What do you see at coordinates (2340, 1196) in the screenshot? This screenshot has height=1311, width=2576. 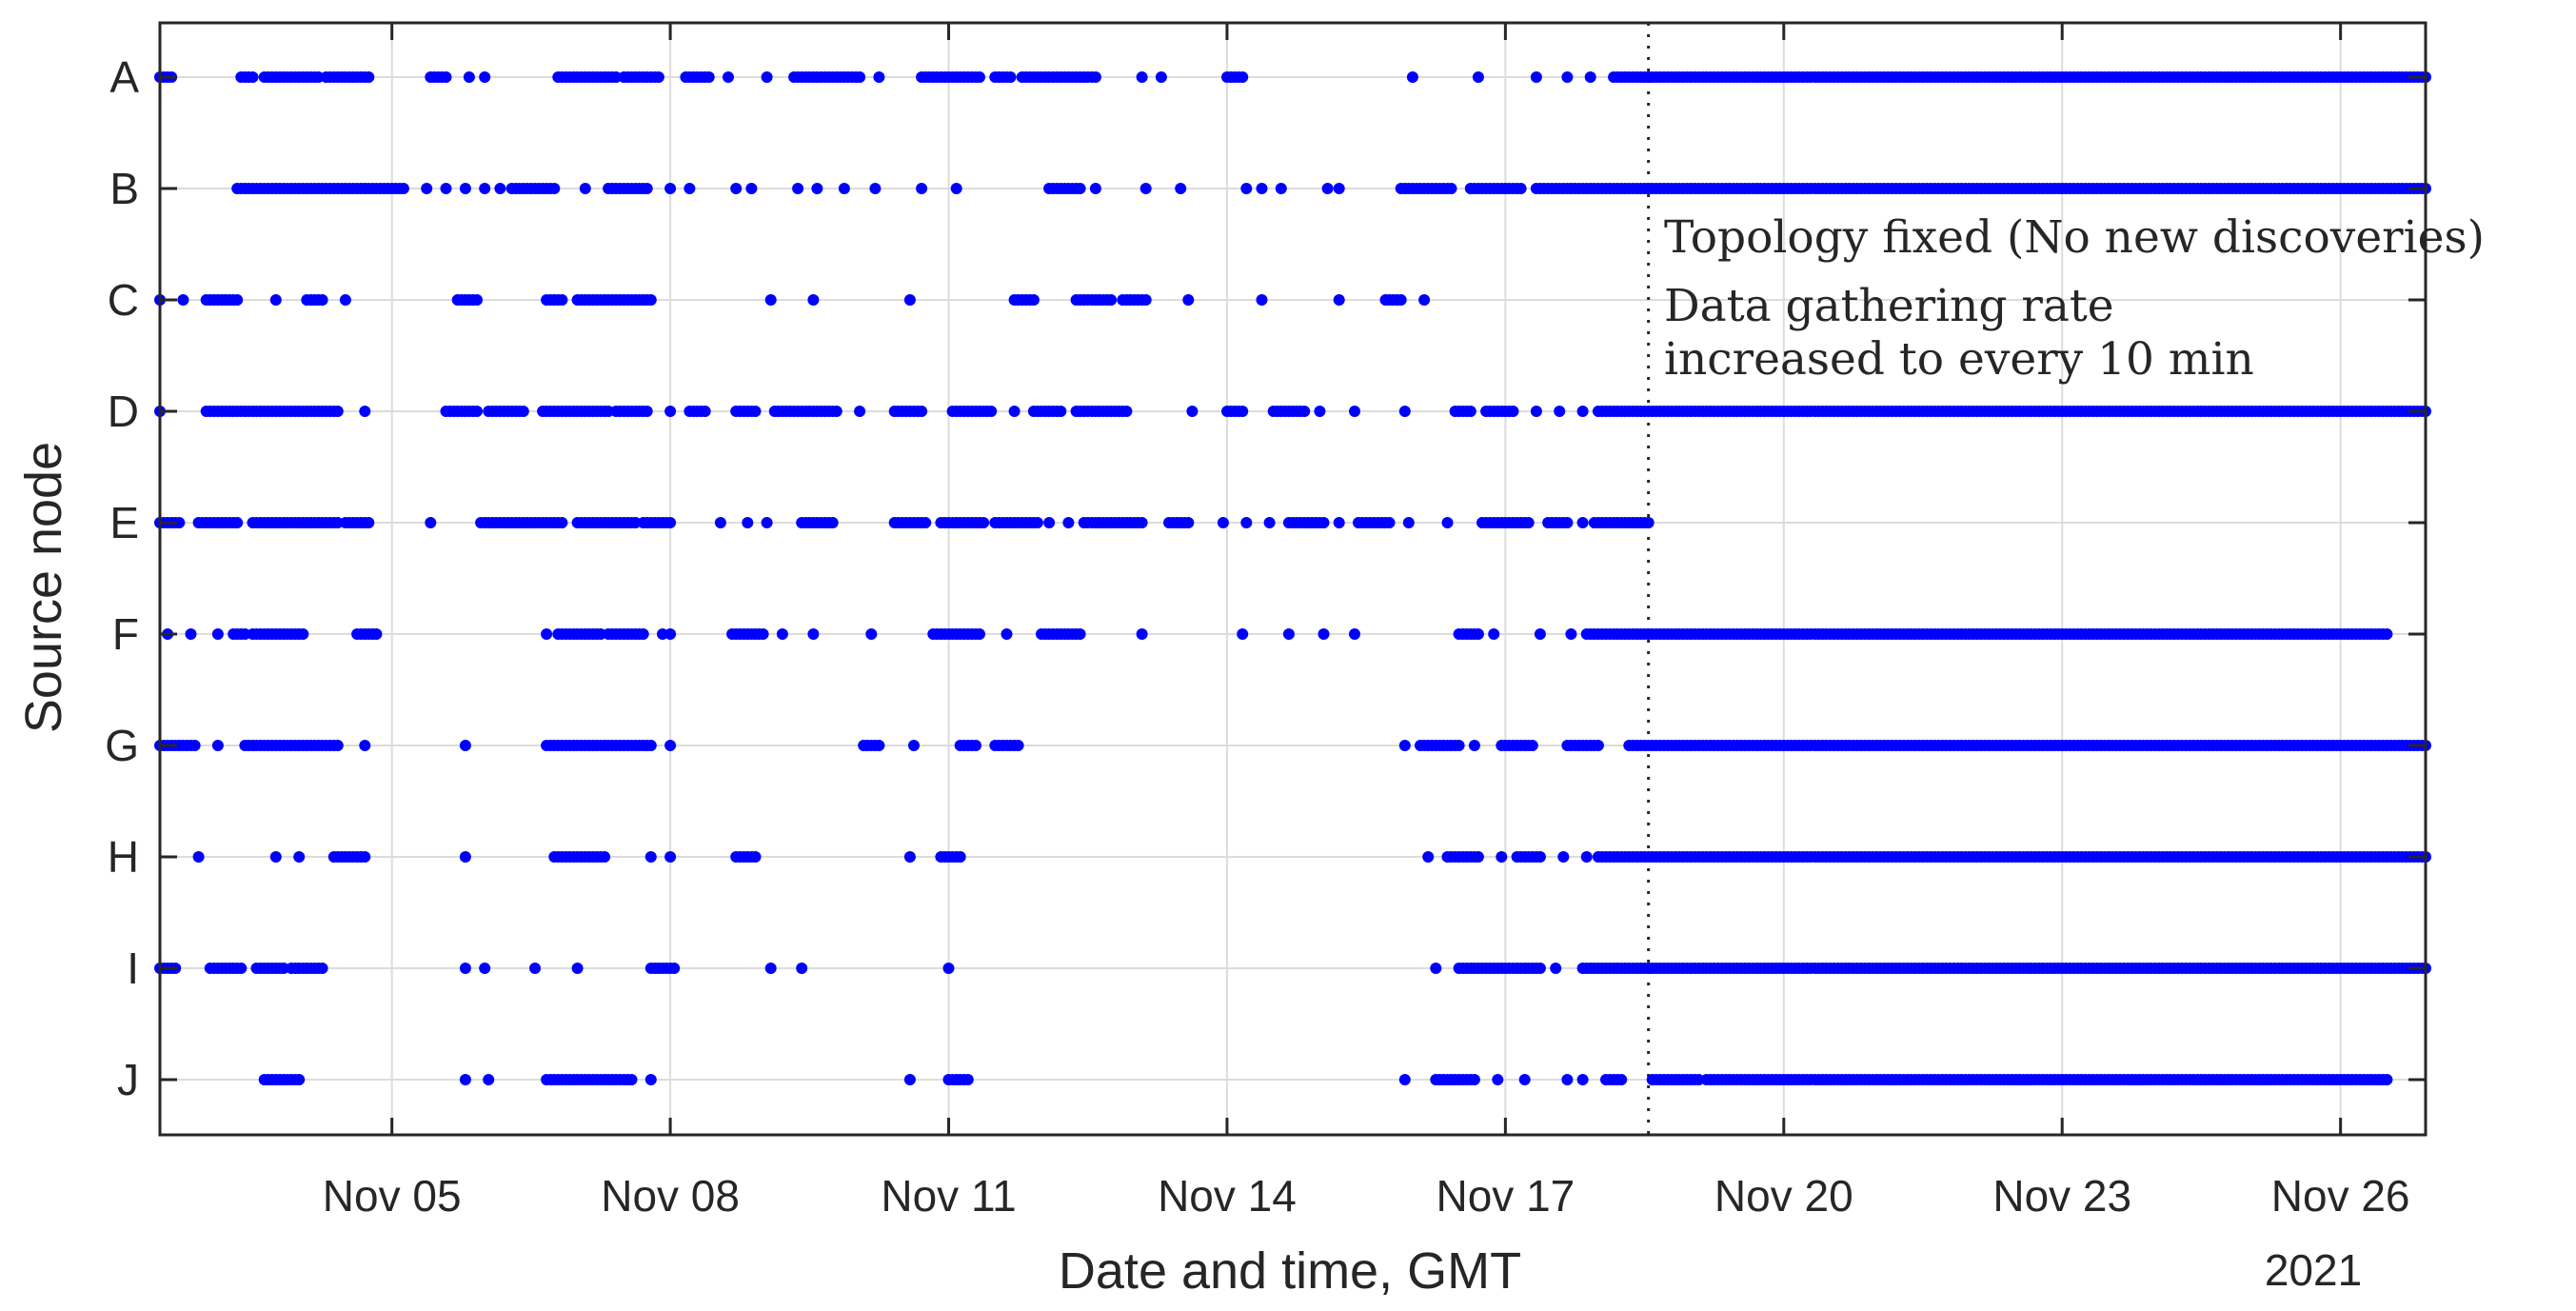 I see `x-tick-label: Nov 26` at bounding box center [2340, 1196].